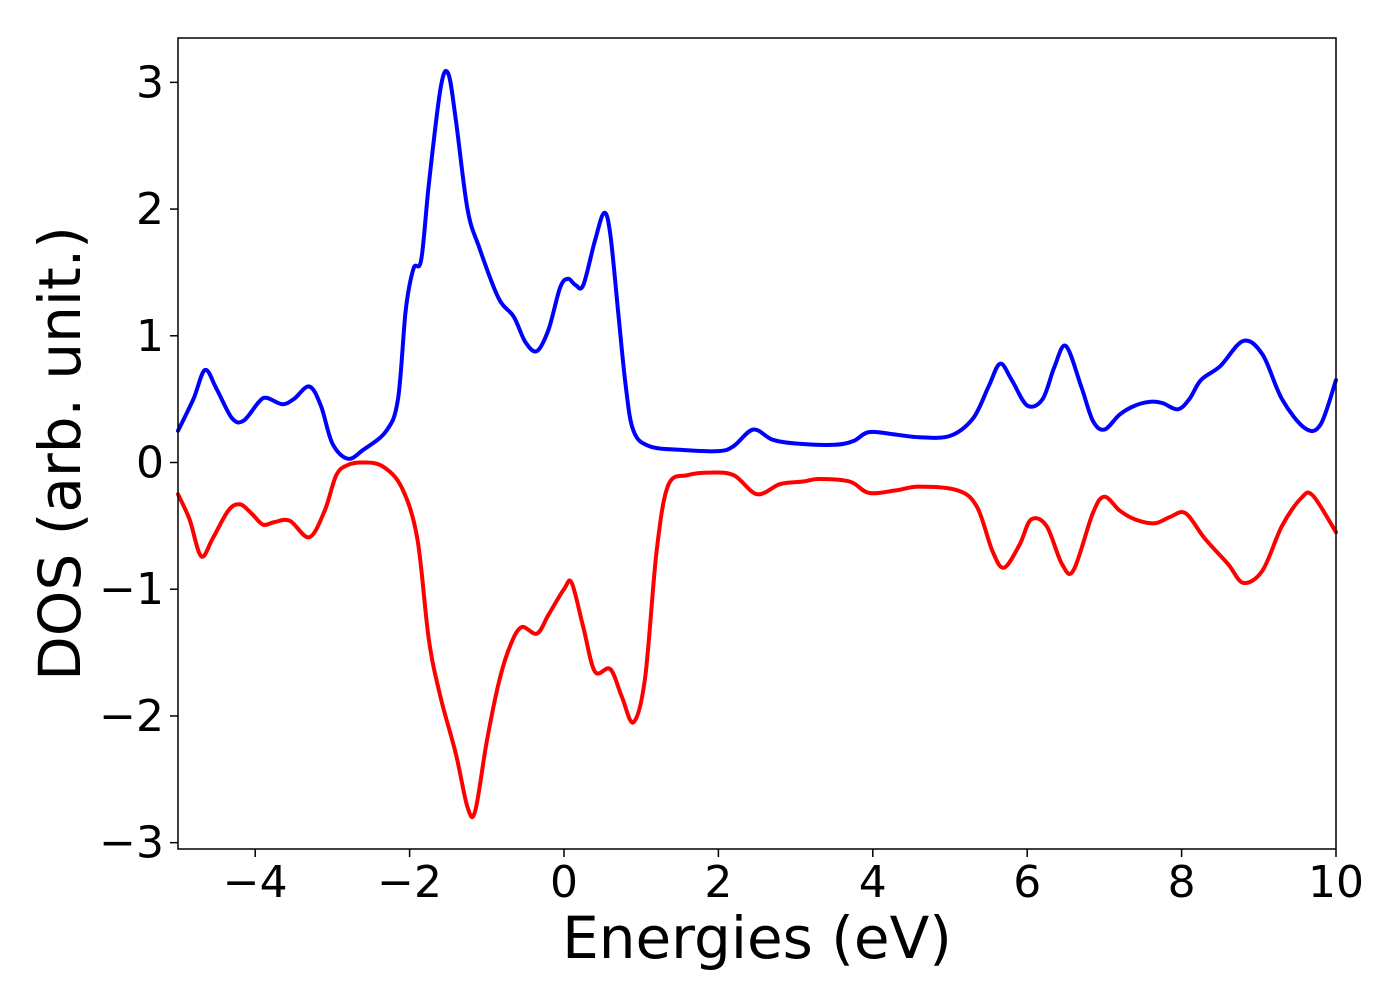  I want to click on y-axis-ticks: 3 2 1 0 −1 −2 −3, so click(138, 463).